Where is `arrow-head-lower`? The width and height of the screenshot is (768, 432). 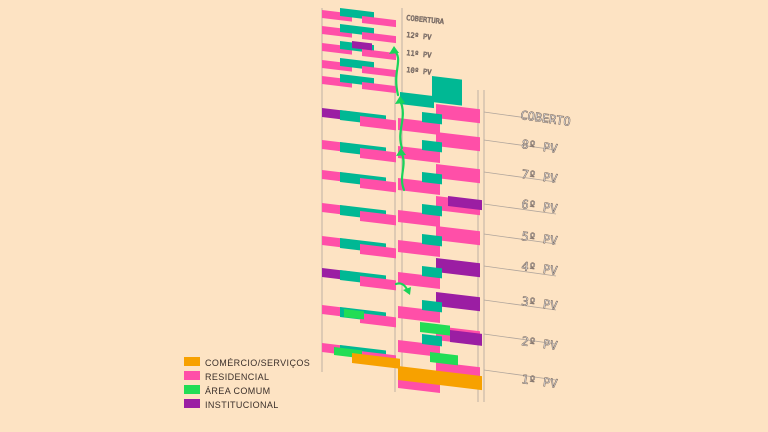
arrow-head-lower is located at coordinates (401, 152).